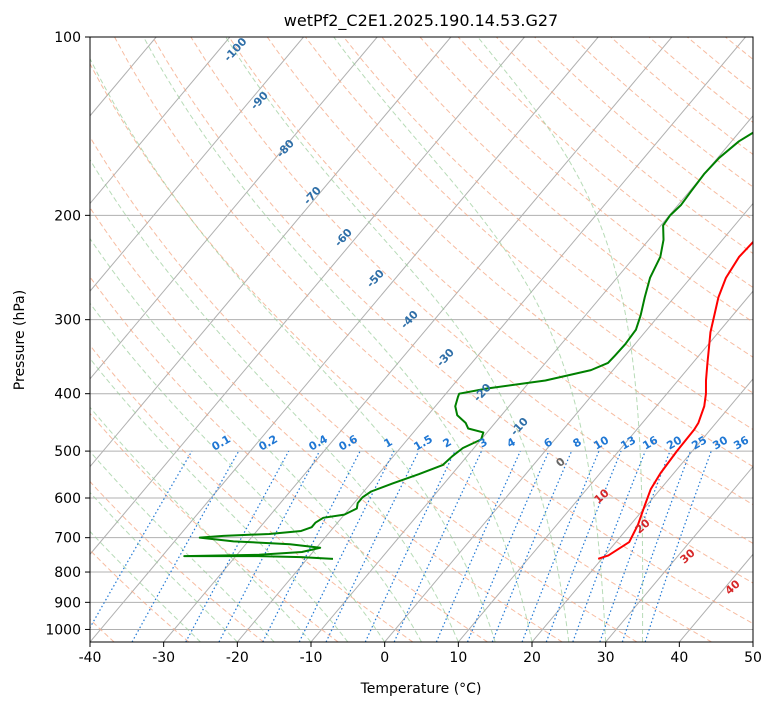 This screenshot has height=708, width=775. I want to click on temperature-profile-line, so click(675, 400).